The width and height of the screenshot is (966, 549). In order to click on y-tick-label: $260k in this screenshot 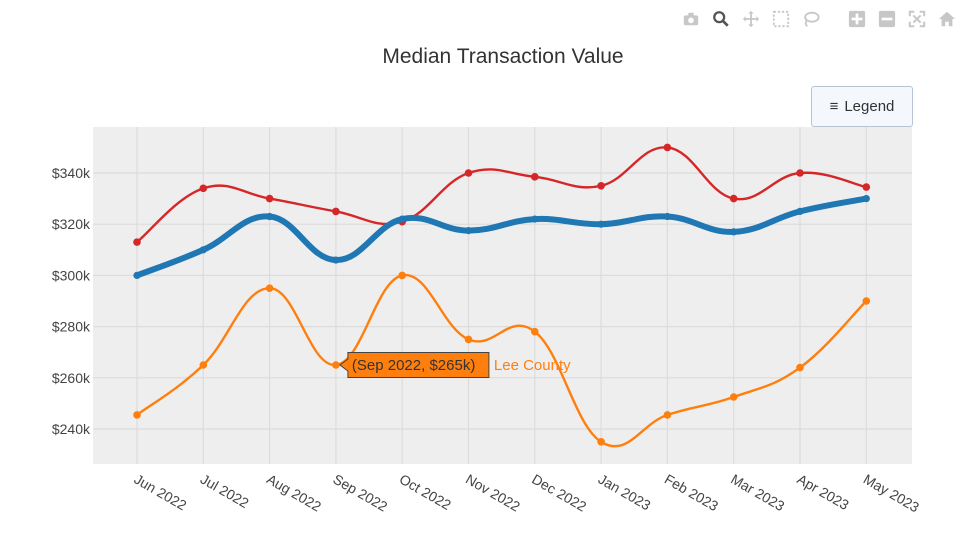, I will do `click(71, 378)`.